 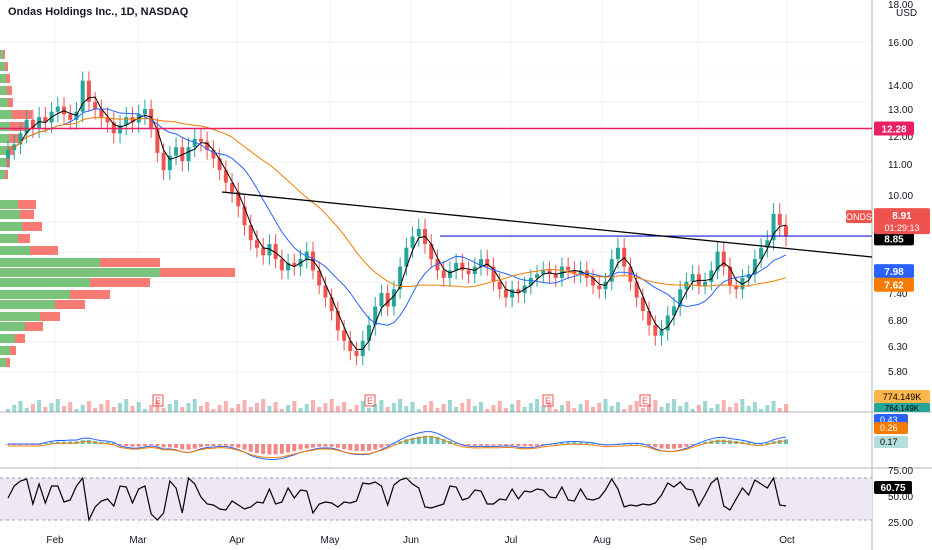 What do you see at coordinates (898, 372) in the screenshot?
I see `price-tick-label: 5.80` at bounding box center [898, 372].